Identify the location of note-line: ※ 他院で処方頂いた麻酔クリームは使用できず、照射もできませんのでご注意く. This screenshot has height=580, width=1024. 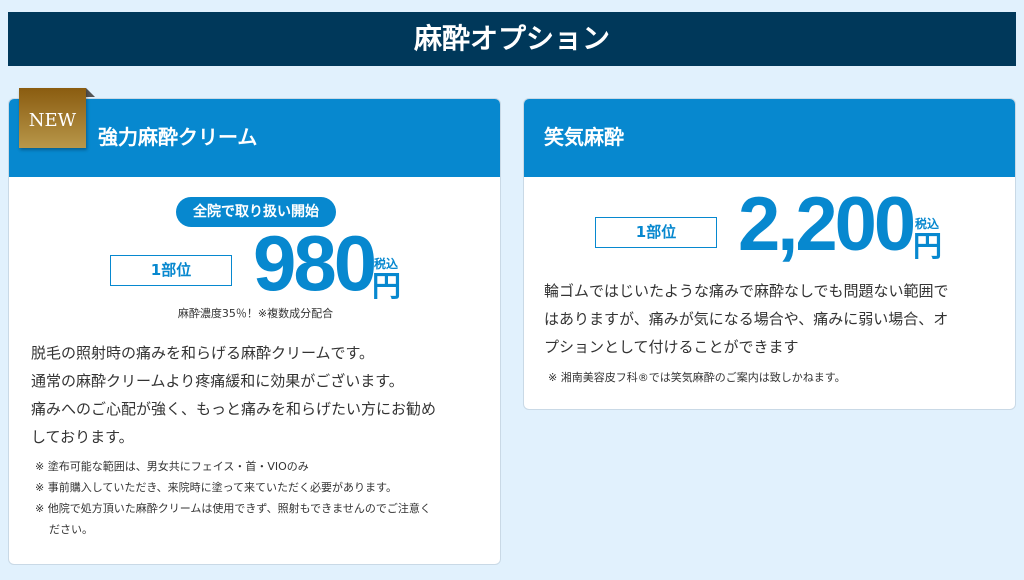
(233, 508).